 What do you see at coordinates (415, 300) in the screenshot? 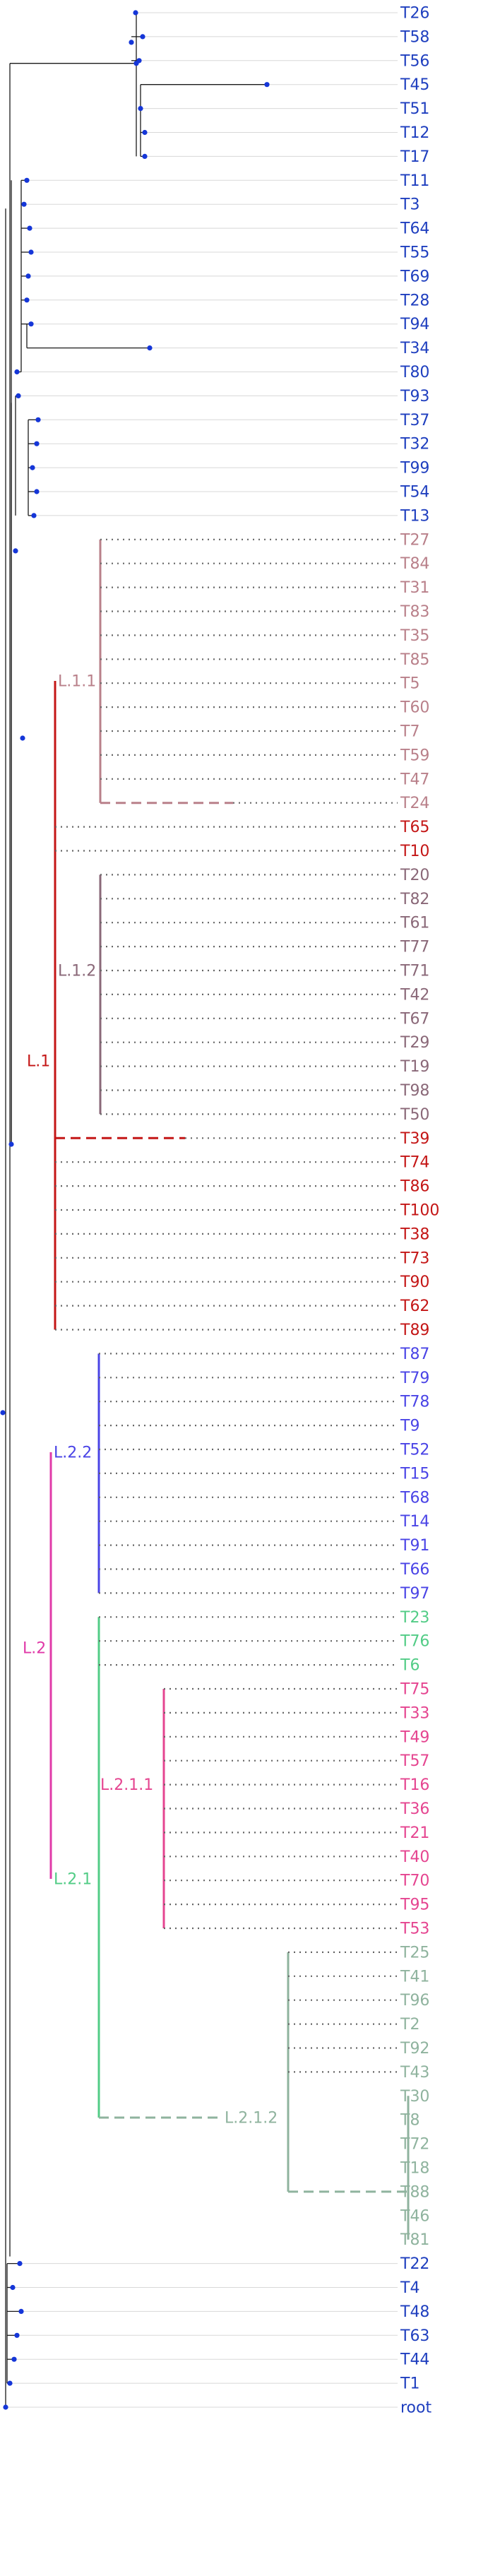
I see `tip-label-t28: T28` at bounding box center [415, 300].